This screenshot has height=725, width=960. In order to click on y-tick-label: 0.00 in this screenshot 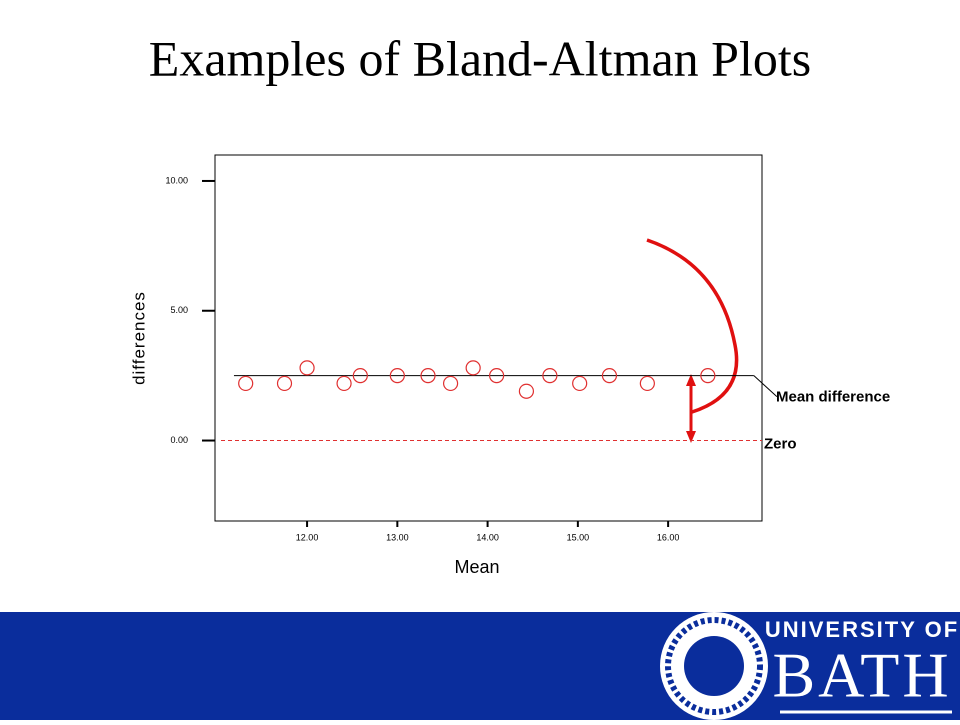, I will do `click(179, 440)`.